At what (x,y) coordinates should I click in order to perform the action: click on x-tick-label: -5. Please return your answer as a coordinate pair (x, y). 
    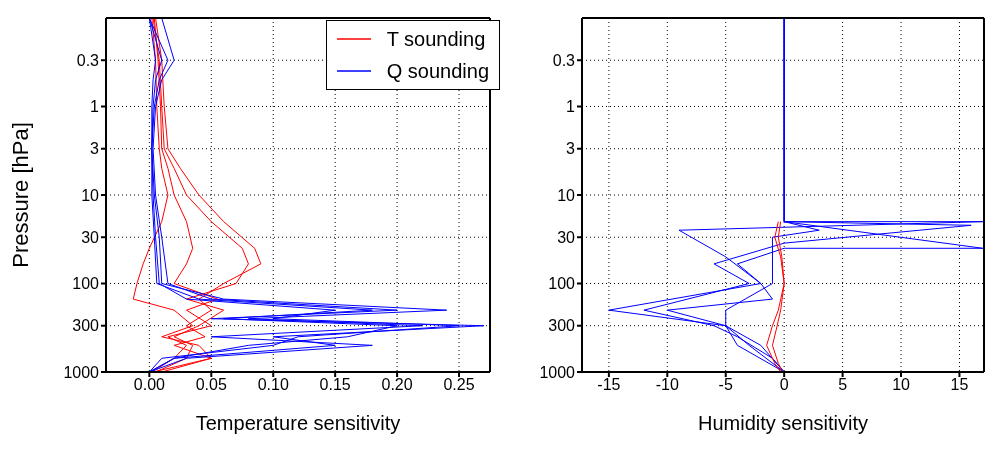
    Looking at the image, I should click on (725, 385).